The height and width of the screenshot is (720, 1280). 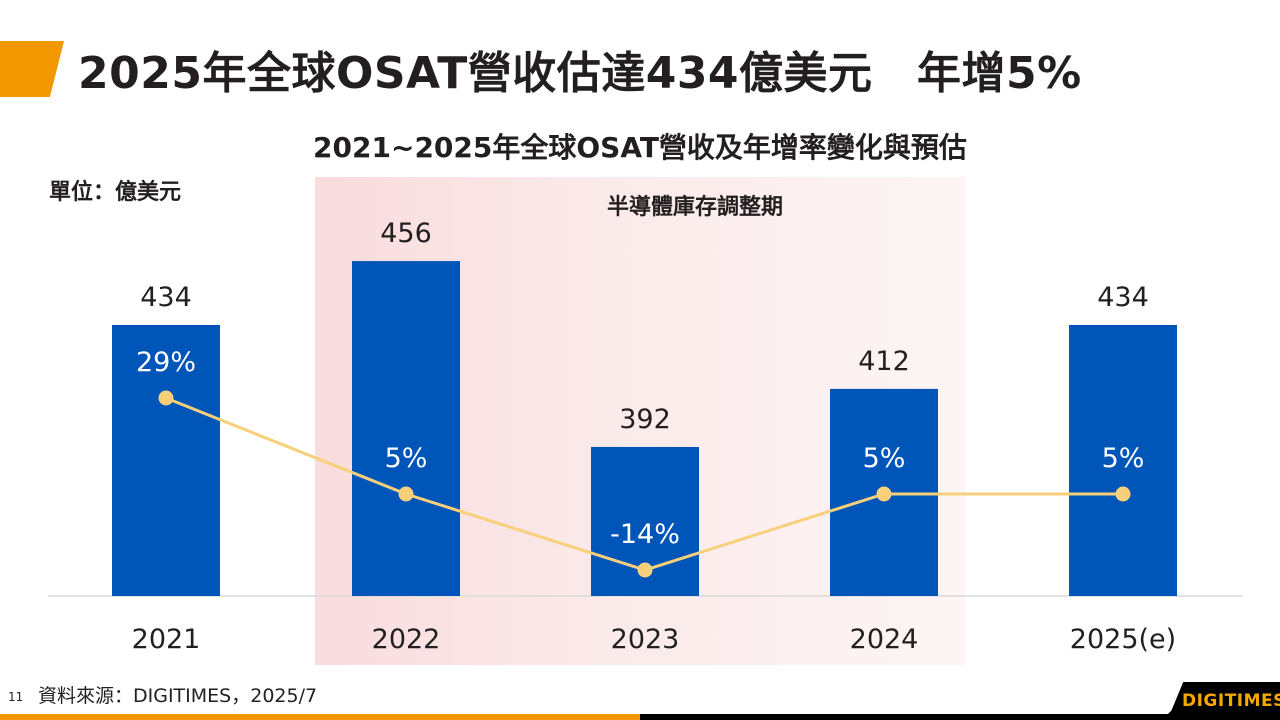 What do you see at coordinates (406, 458) in the screenshot?
I see `growth-label-2022: 5%` at bounding box center [406, 458].